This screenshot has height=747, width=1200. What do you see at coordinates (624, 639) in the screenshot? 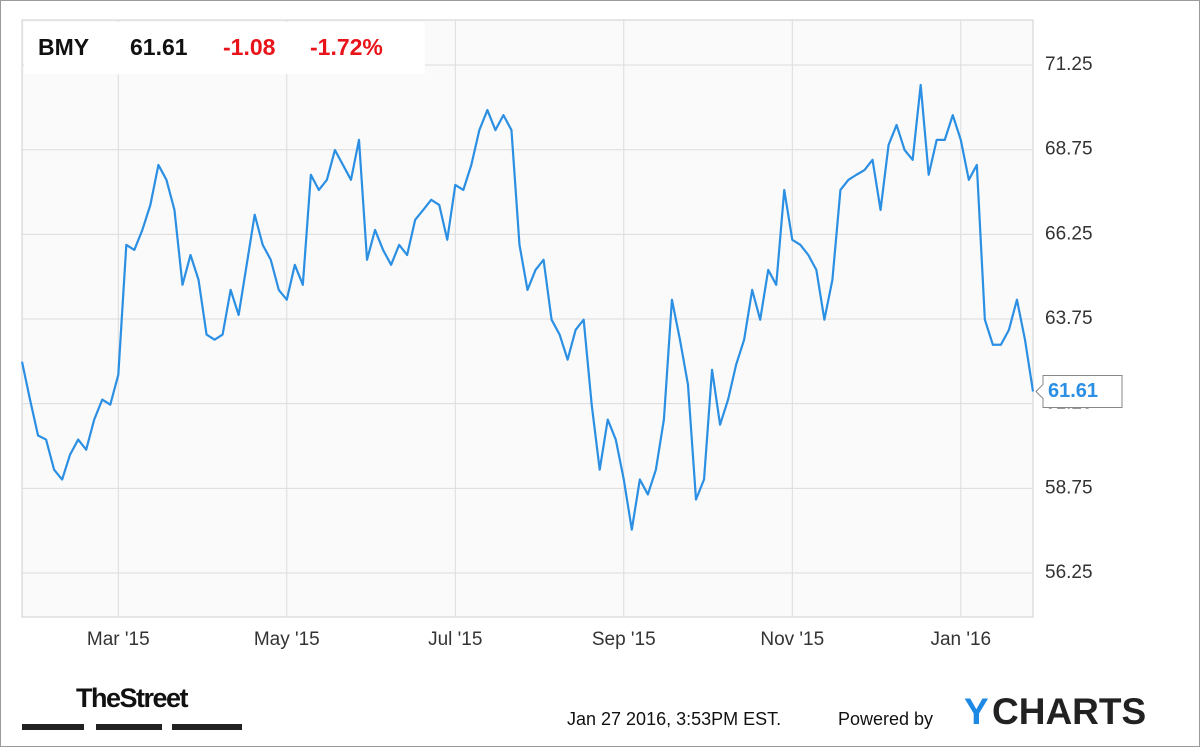
I see `x-tick-label: Sep '15` at bounding box center [624, 639].